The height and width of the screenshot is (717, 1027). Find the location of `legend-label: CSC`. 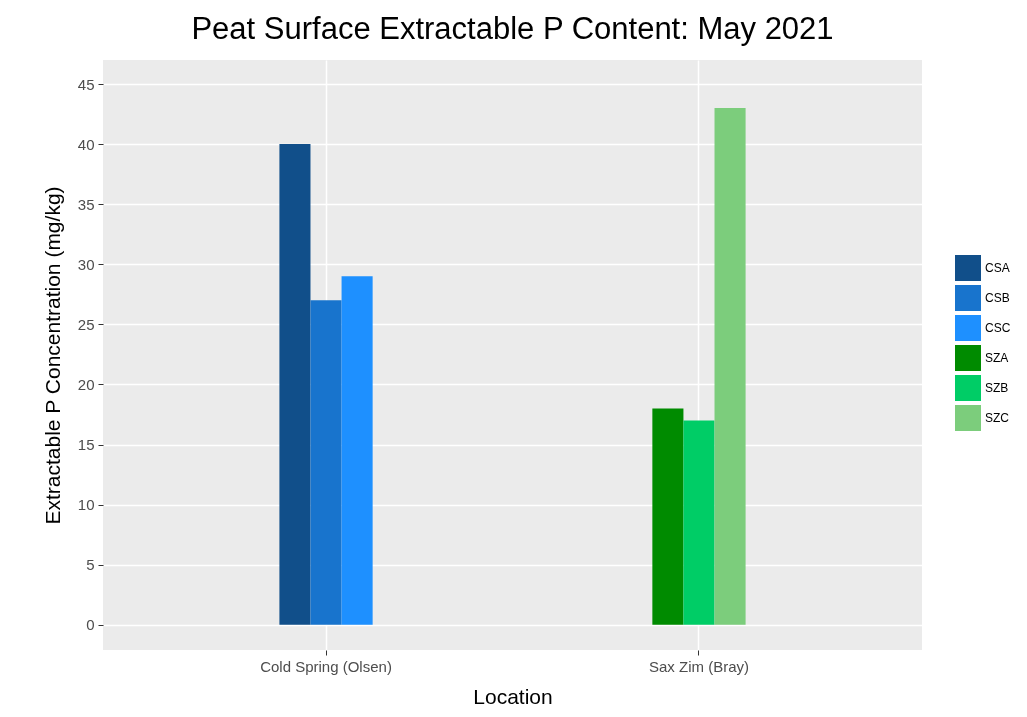

legend-label: CSC is located at coordinates (998, 328).